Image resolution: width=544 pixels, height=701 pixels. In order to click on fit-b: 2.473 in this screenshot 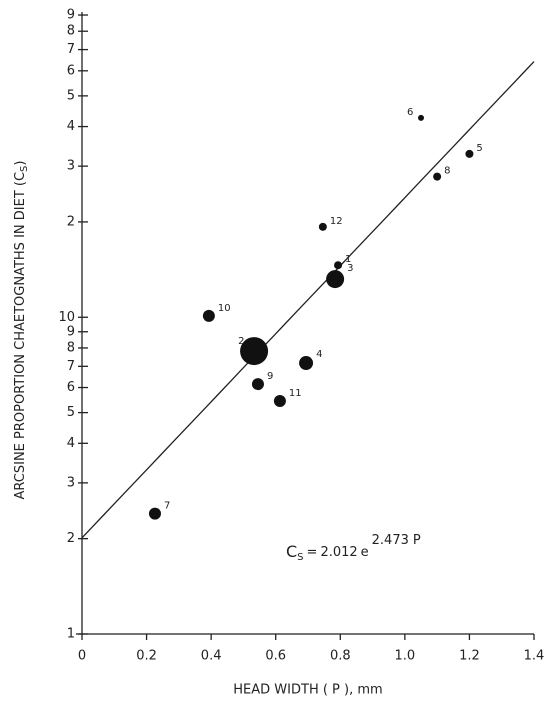, I will do `click(390, 540)`.